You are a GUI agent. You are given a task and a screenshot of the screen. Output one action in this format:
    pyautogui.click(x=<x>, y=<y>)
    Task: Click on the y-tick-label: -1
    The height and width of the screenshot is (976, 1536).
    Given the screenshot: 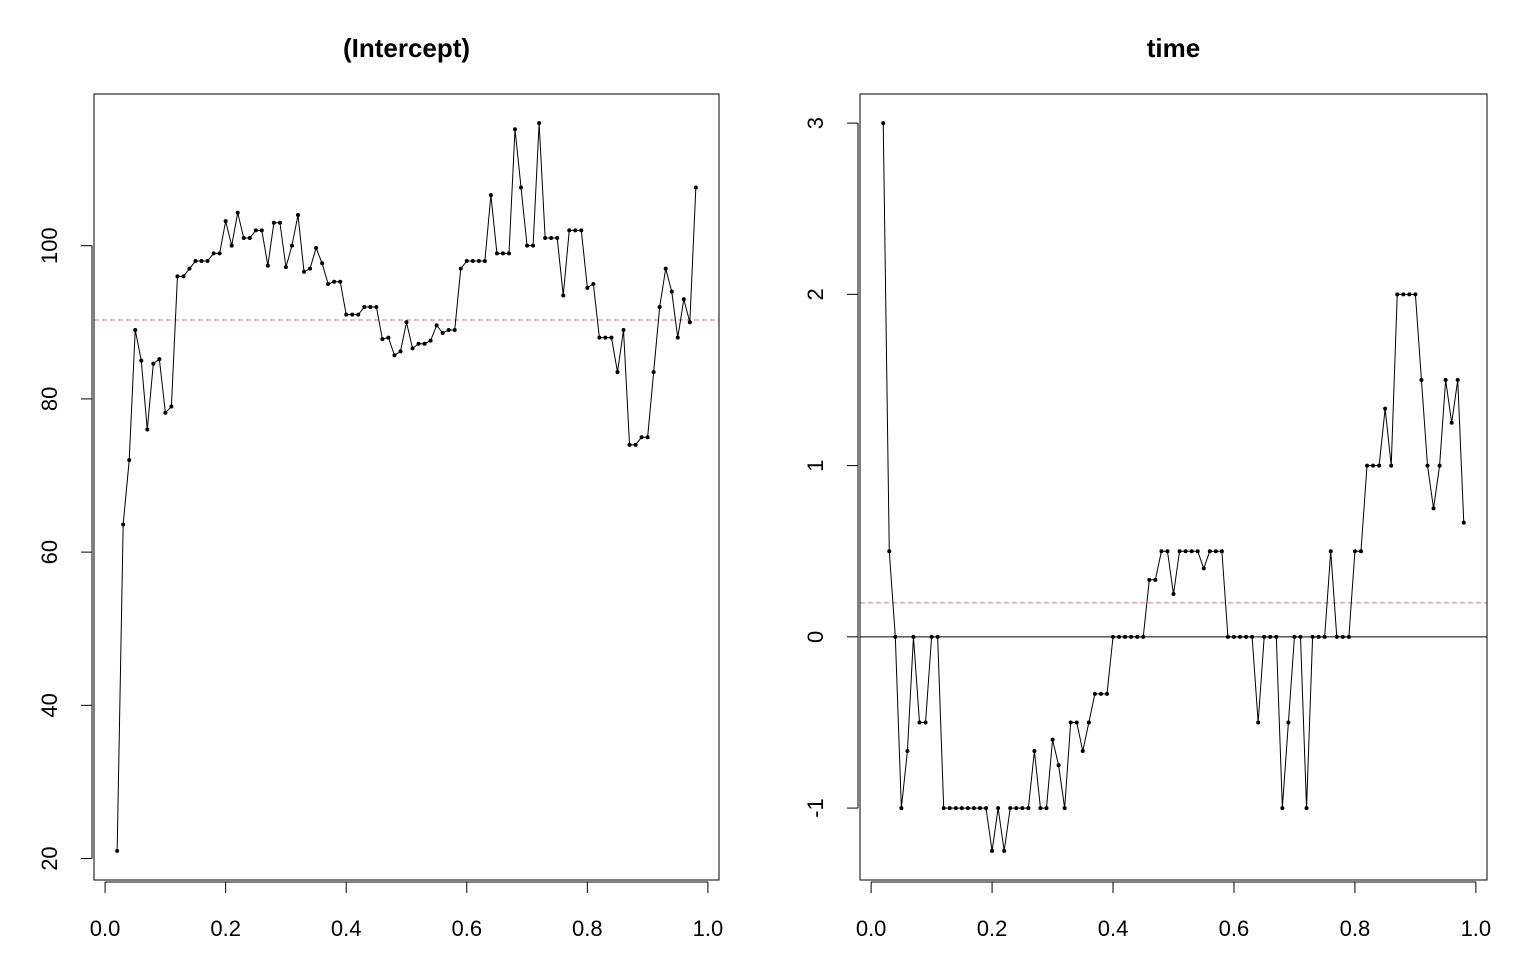 What is the action you would take?
    pyautogui.click(x=815, y=808)
    